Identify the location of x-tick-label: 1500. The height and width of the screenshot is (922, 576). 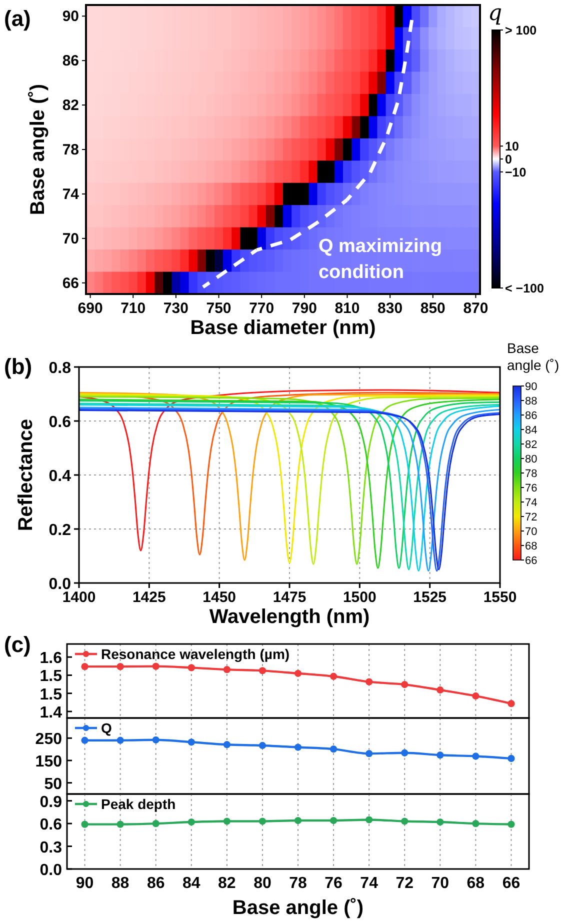
(359, 597).